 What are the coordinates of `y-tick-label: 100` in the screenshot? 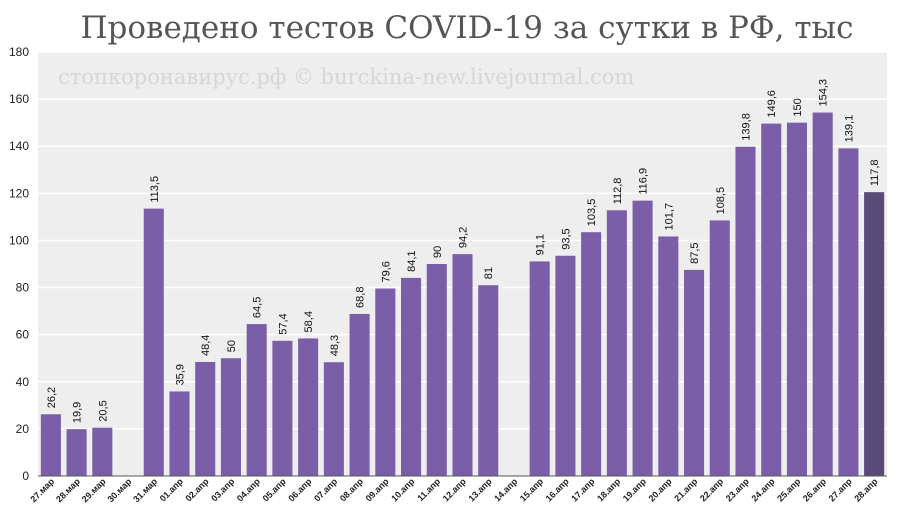 It's located at (19, 240).